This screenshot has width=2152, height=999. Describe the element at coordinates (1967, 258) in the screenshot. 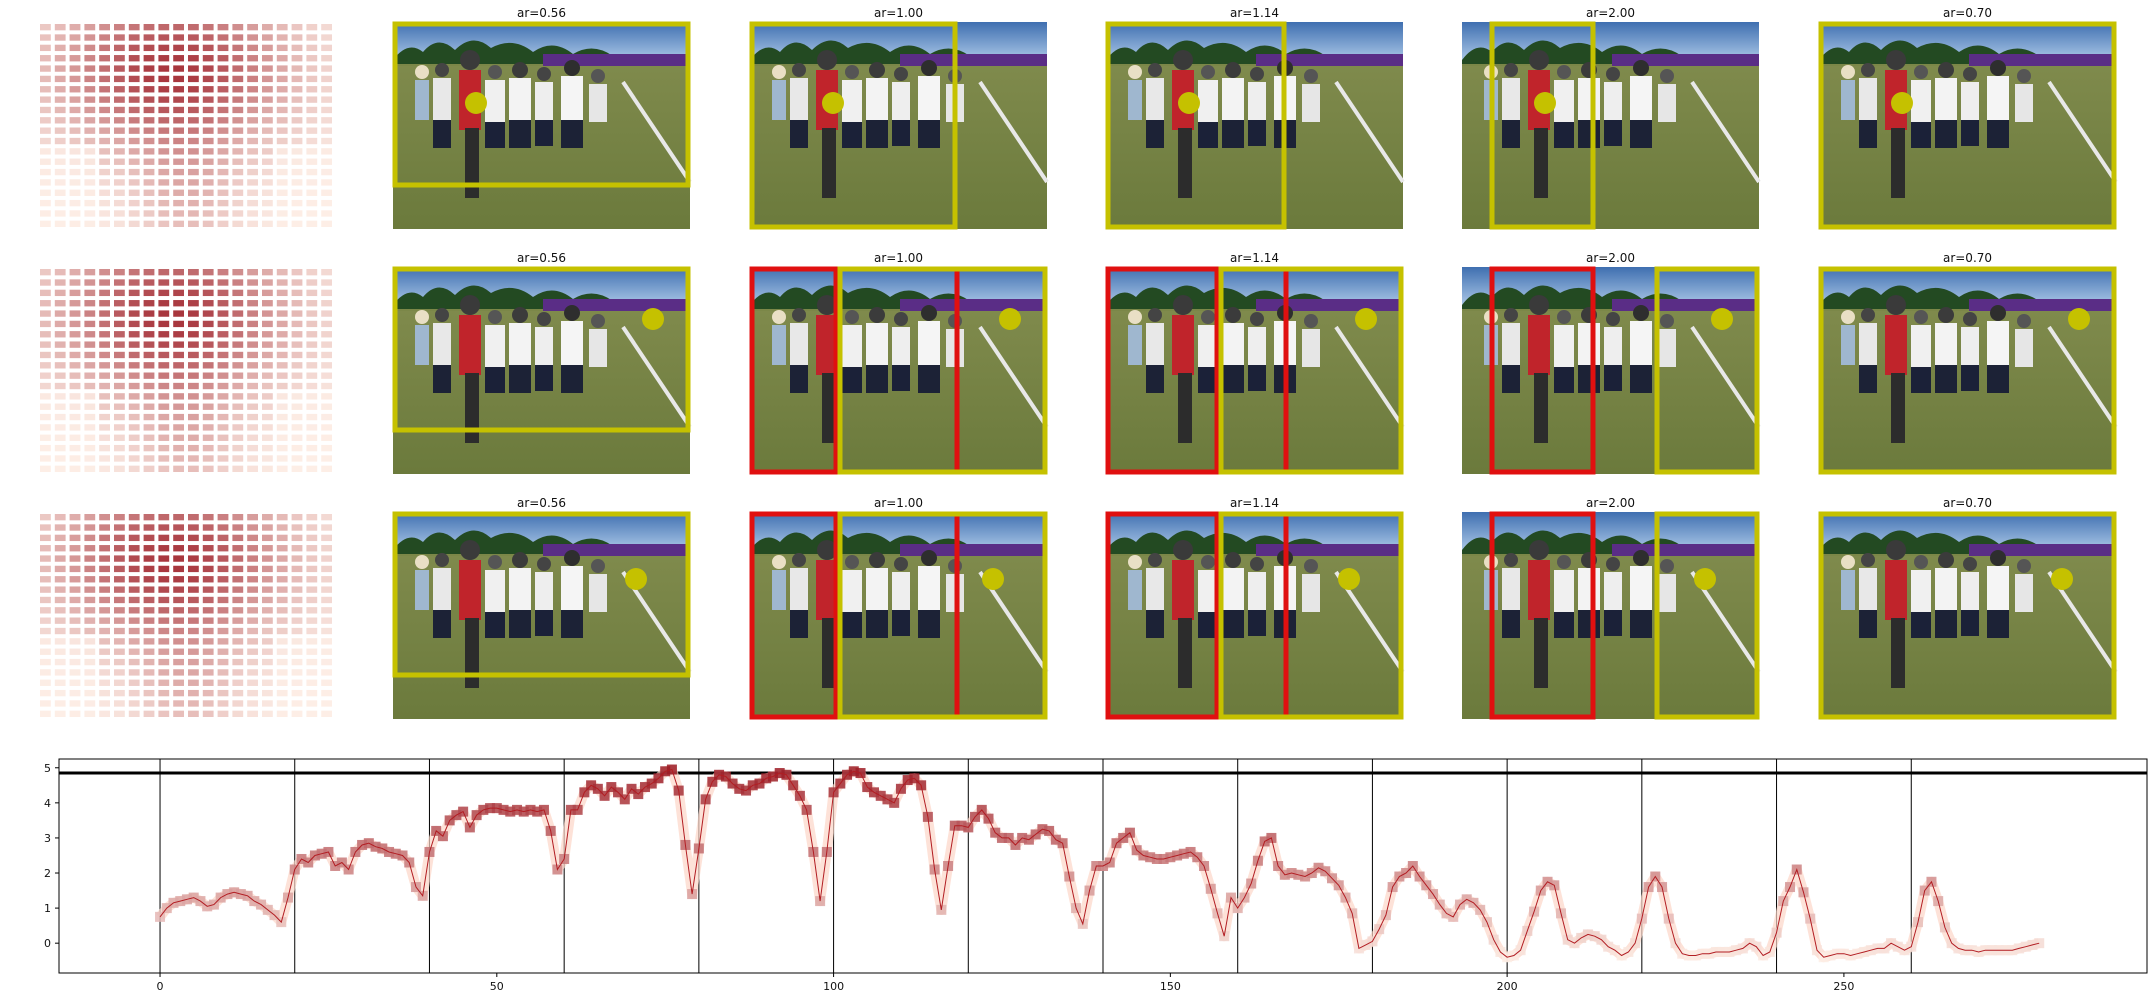

I see `aspect-ratio-title: ar=0.70` at that location.